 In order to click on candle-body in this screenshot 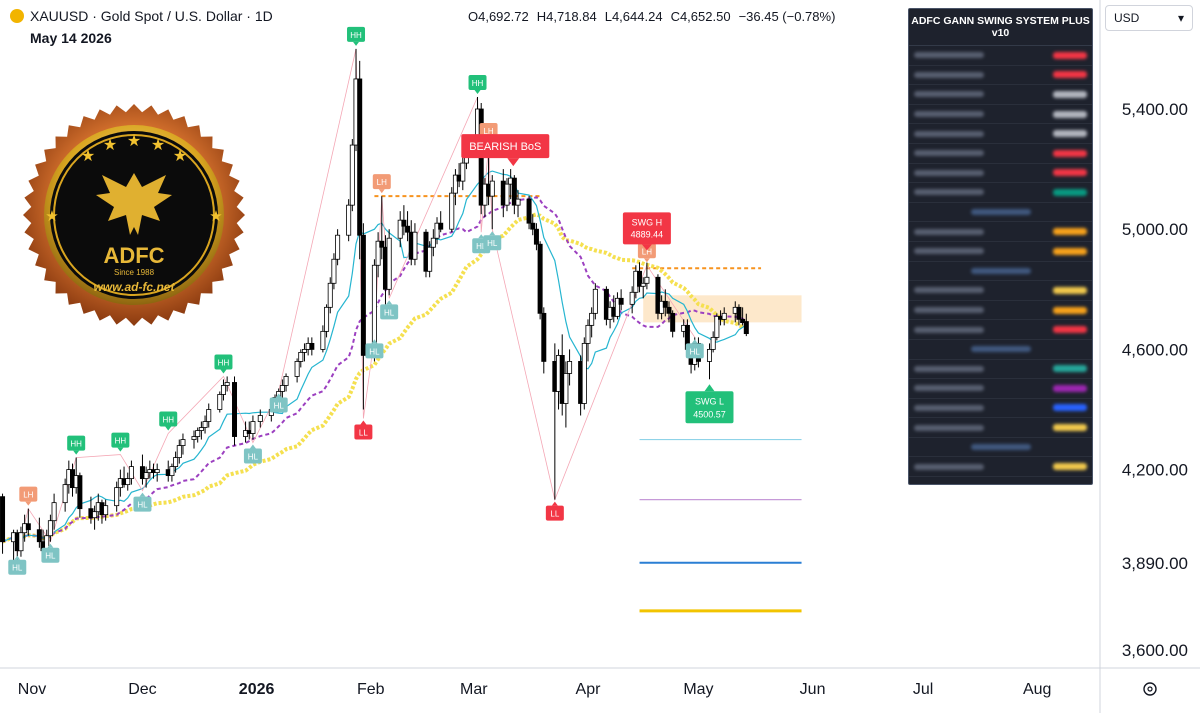, I will do `click(209, 415)`.